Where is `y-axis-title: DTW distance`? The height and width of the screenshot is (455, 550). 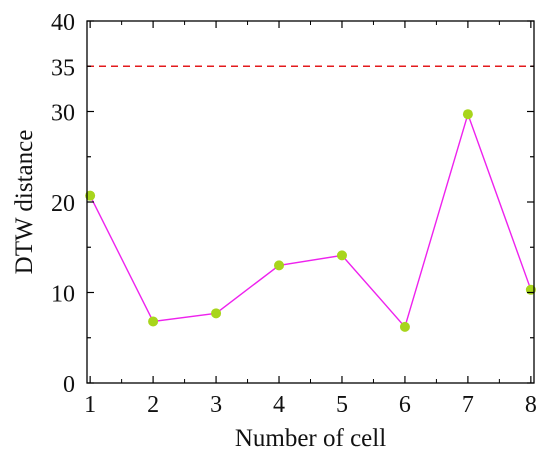 y-axis-title: DTW distance is located at coordinates (24, 202).